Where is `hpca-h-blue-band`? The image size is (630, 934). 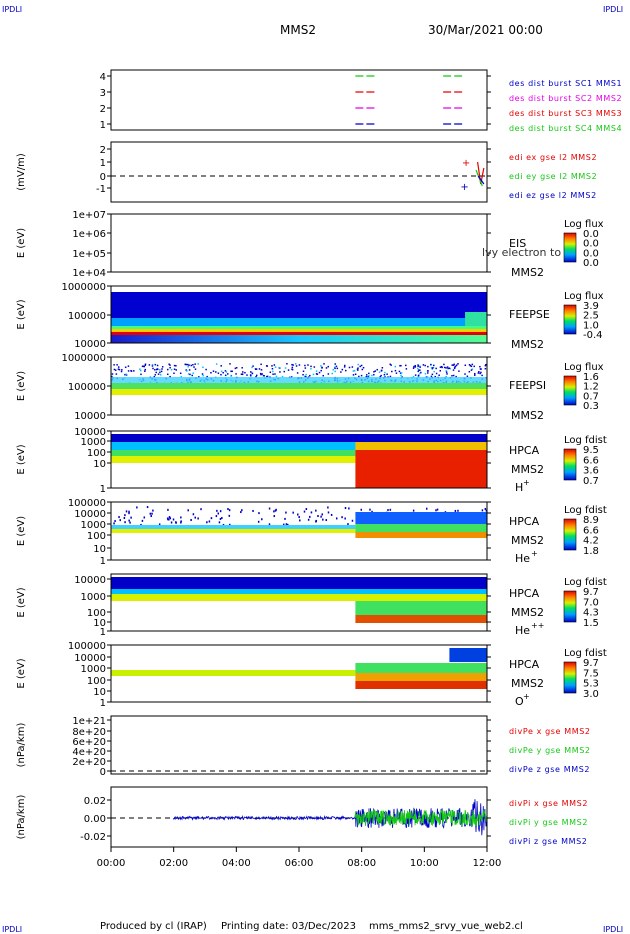
hpca-h-blue-band is located at coordinates (299, 438).